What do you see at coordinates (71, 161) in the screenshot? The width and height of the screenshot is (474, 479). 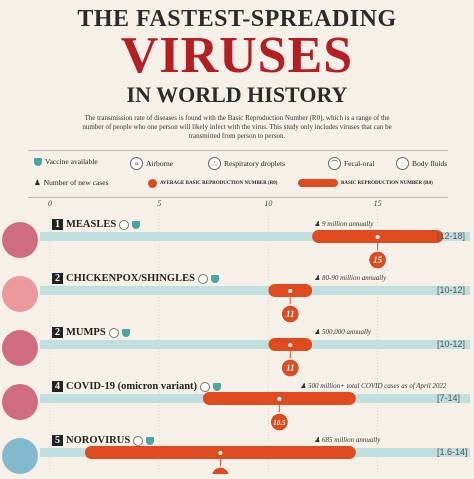 I see `legend-vaccine-label: Vaccine available` at bounding box center [71, 161].